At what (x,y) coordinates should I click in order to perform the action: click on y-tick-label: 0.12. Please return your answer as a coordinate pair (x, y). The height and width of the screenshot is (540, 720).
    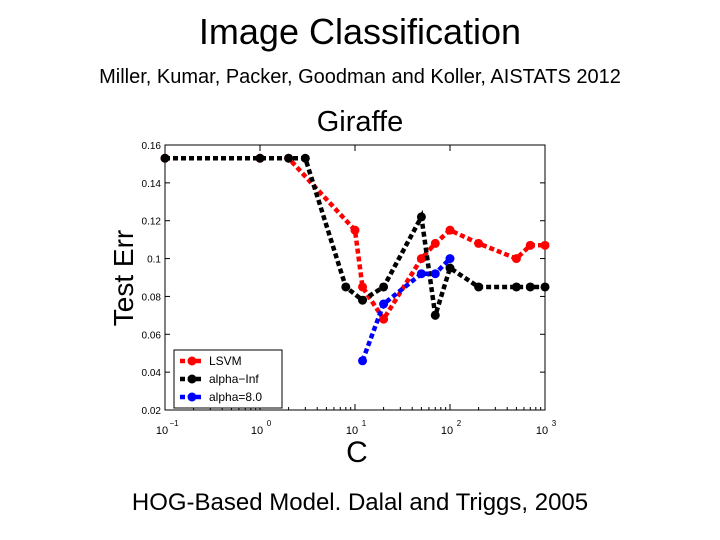
    Looking at the image, I should click on (152, 222).